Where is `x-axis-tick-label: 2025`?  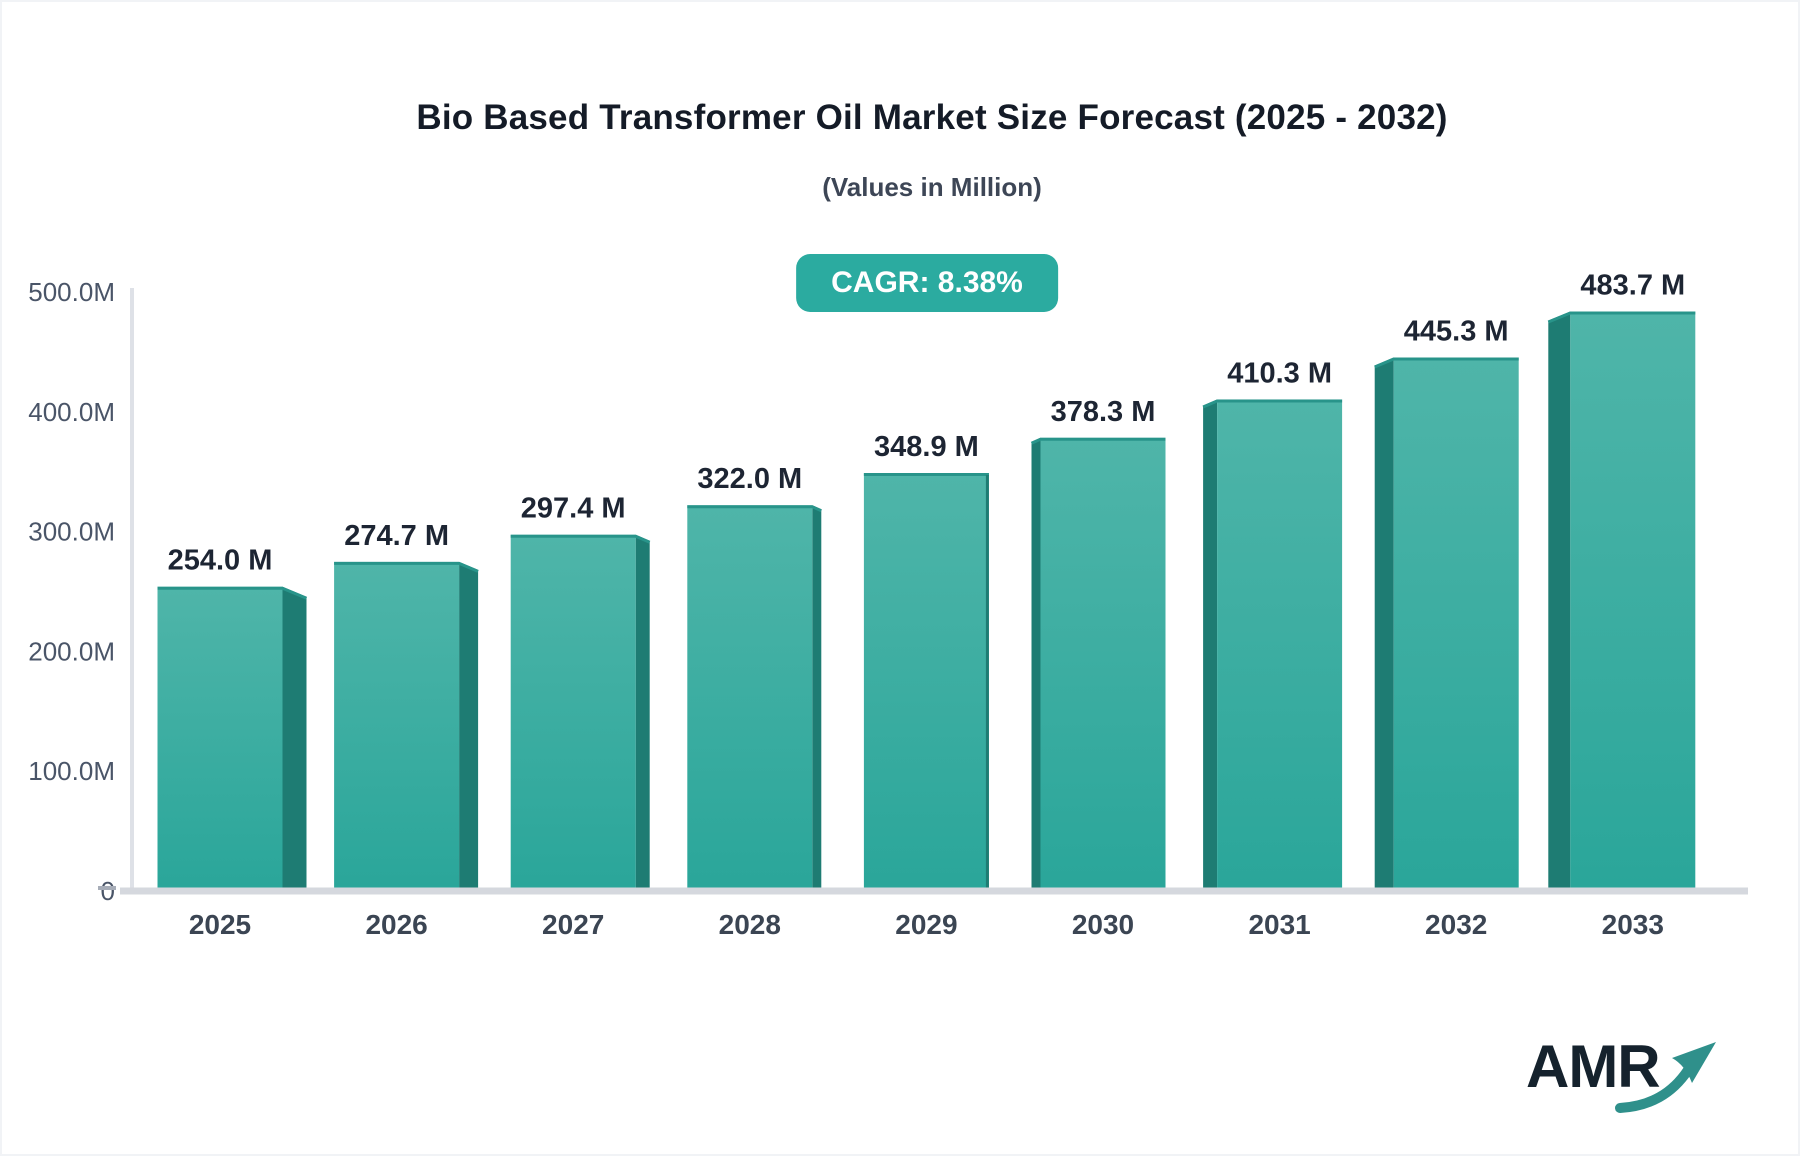
x-axis-tick-label: 2025 is located at coordinates (220, 924).